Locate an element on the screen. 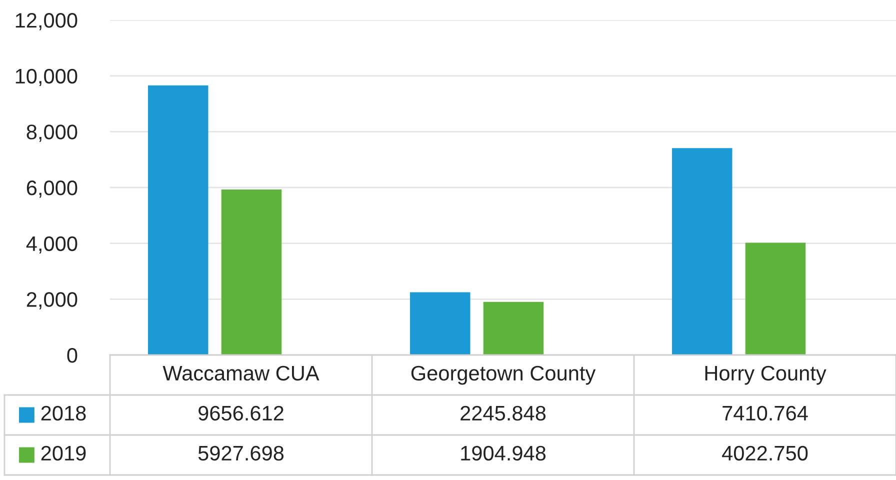 The height and width of the screenshot is (480, 896). y-tick-label: 2,000 is located at coordinates (52, 301).